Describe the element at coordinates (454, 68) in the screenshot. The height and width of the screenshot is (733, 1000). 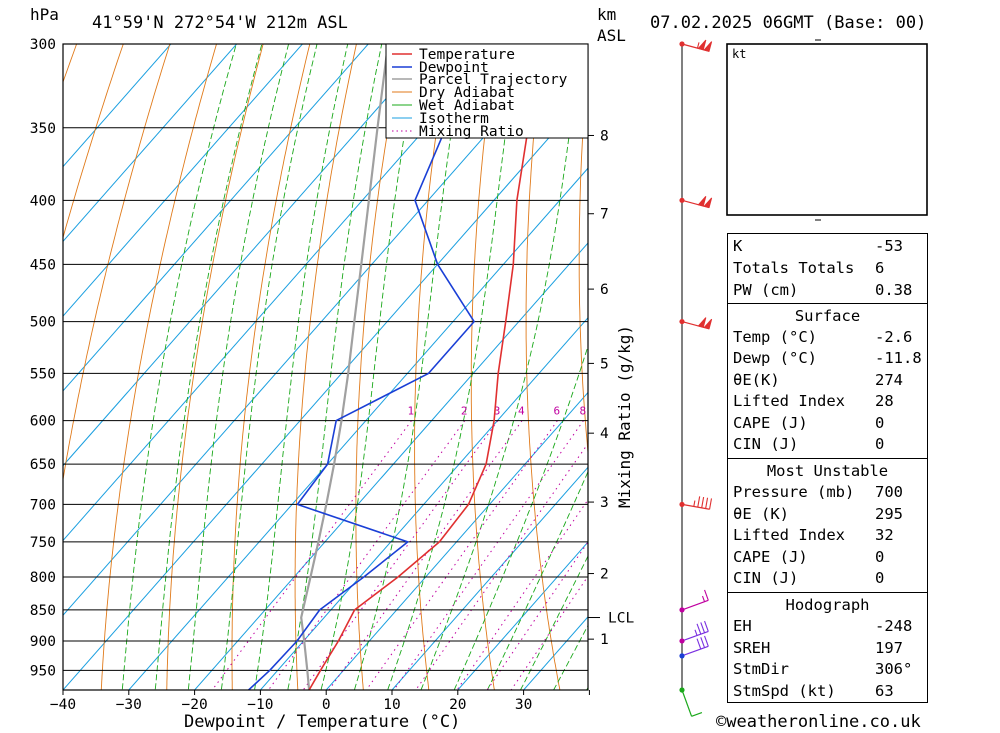
I see `legend-label: Dewpoint` at that location.